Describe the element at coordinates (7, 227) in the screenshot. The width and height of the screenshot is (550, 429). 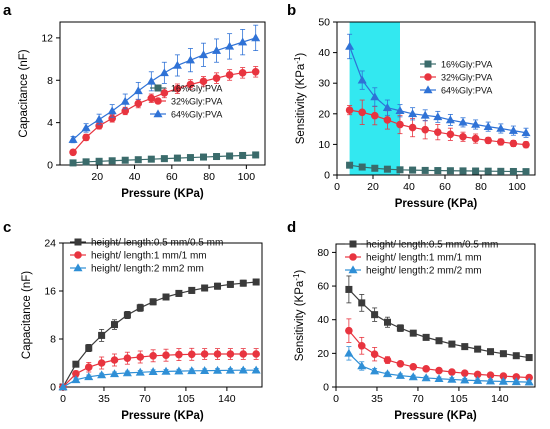
I see `panel-letter: c` at that location.